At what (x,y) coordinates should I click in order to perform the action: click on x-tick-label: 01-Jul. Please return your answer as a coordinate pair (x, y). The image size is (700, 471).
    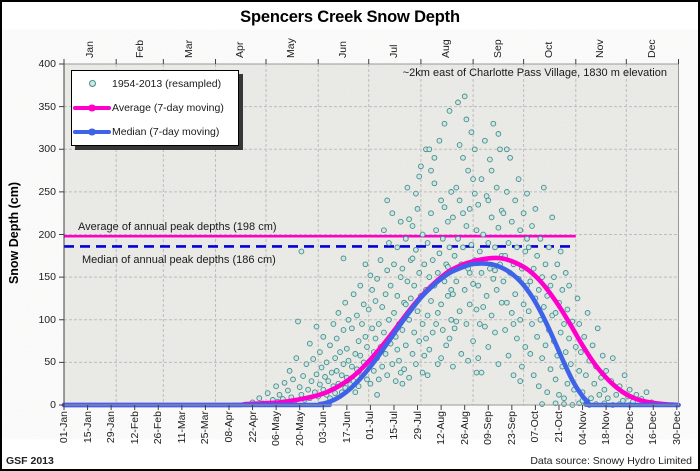
    Looking at the image, I should click on (370, 425).